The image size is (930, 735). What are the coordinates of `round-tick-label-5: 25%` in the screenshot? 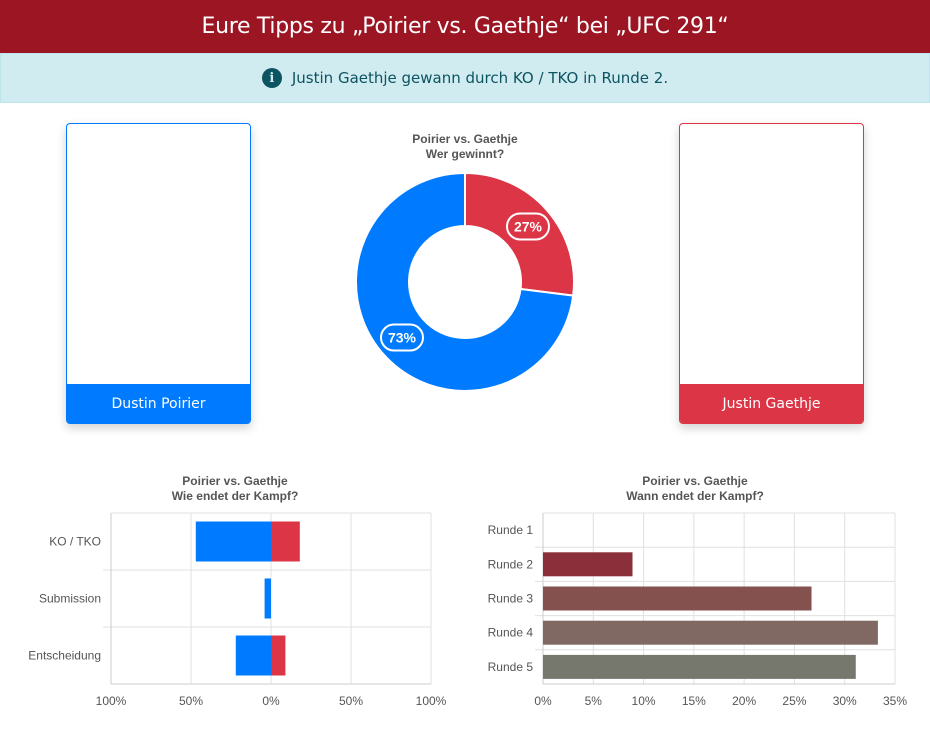 It's located at (794, 701).